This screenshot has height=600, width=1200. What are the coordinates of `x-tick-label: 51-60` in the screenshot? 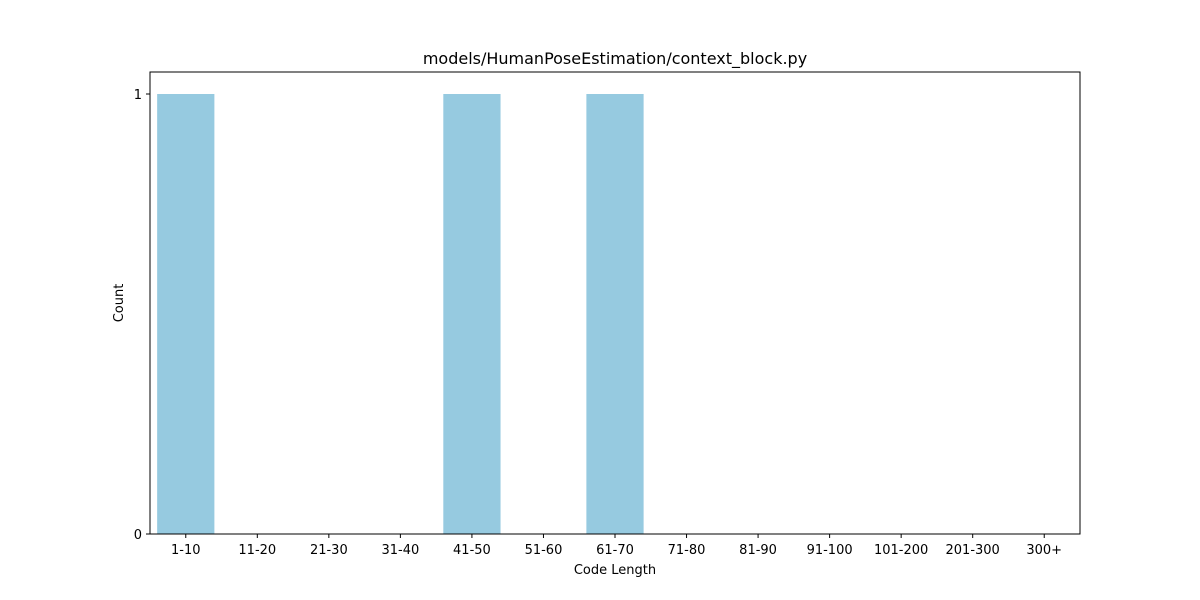 It's located at (544, 550).